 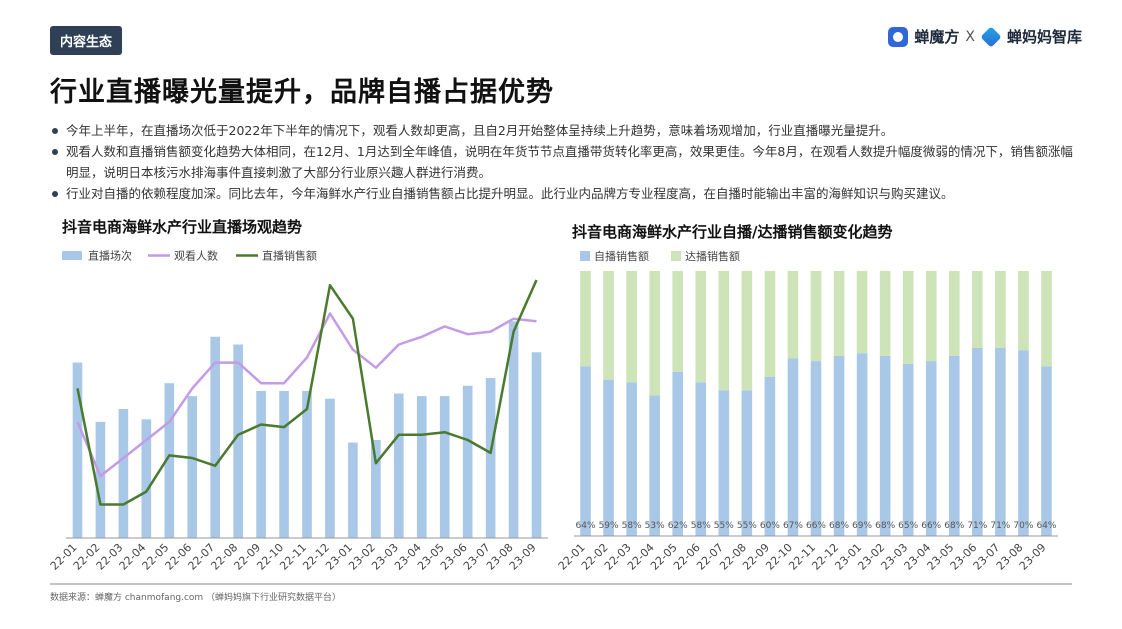 I want to click on legend-swatch-self, so click(x=585, y=256).